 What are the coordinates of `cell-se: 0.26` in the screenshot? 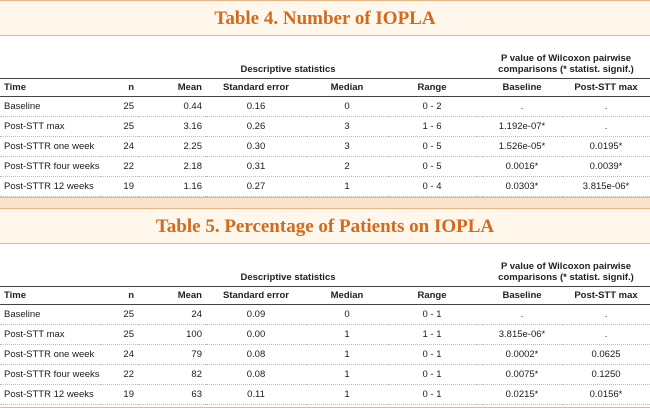 It's located at (256, 126).